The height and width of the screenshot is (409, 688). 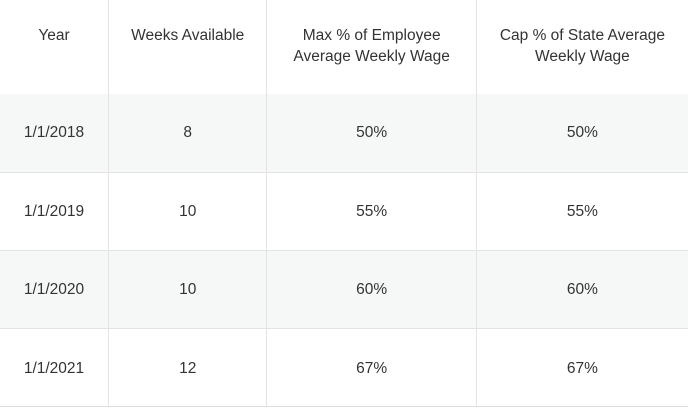 What do you see at coordinates (371, 290) in the screenshot?
I see `cell-max-pct: 60%` at bounding box center [371, 290].